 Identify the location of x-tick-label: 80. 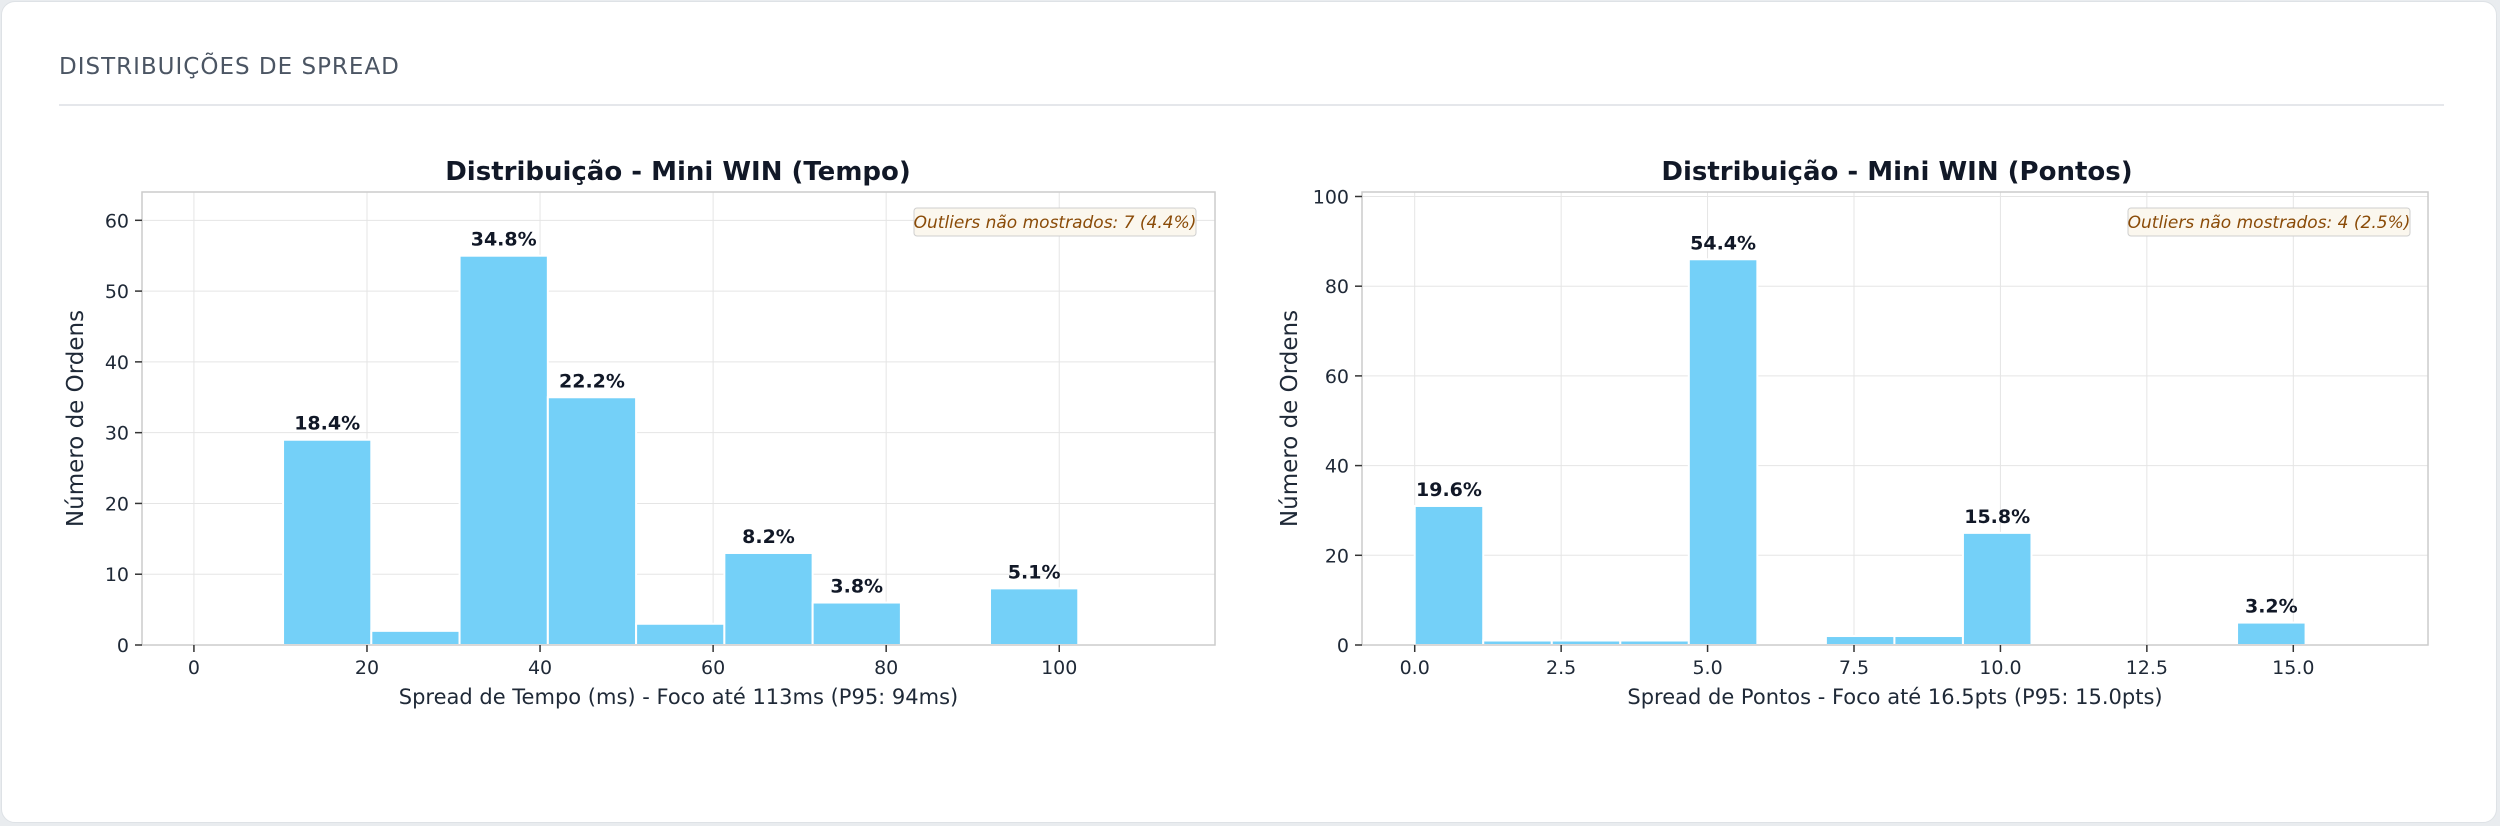
(886, 668).